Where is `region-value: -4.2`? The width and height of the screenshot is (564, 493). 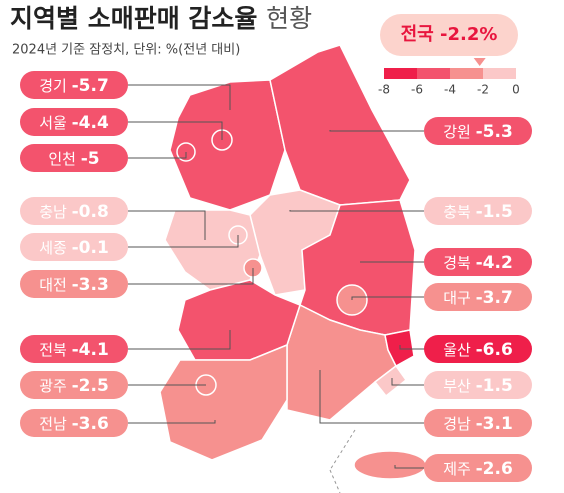
region-value: -4.2 is located at coordinates (494, 263).